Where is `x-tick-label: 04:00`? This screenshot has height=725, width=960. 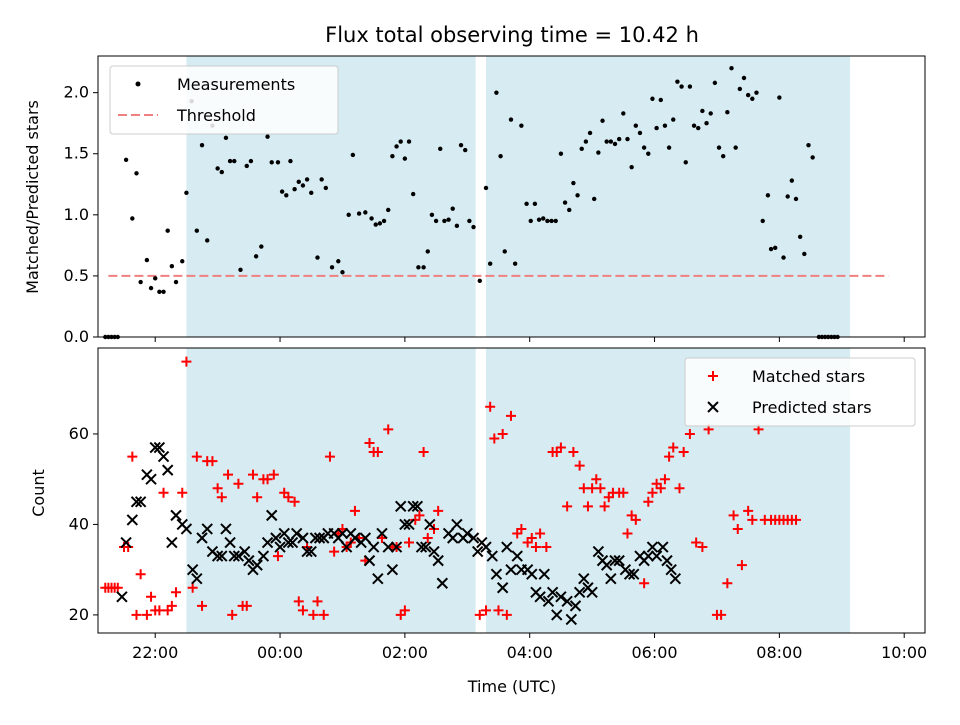 x-tick-label: 04:00 is located at coordinates (530, 652).